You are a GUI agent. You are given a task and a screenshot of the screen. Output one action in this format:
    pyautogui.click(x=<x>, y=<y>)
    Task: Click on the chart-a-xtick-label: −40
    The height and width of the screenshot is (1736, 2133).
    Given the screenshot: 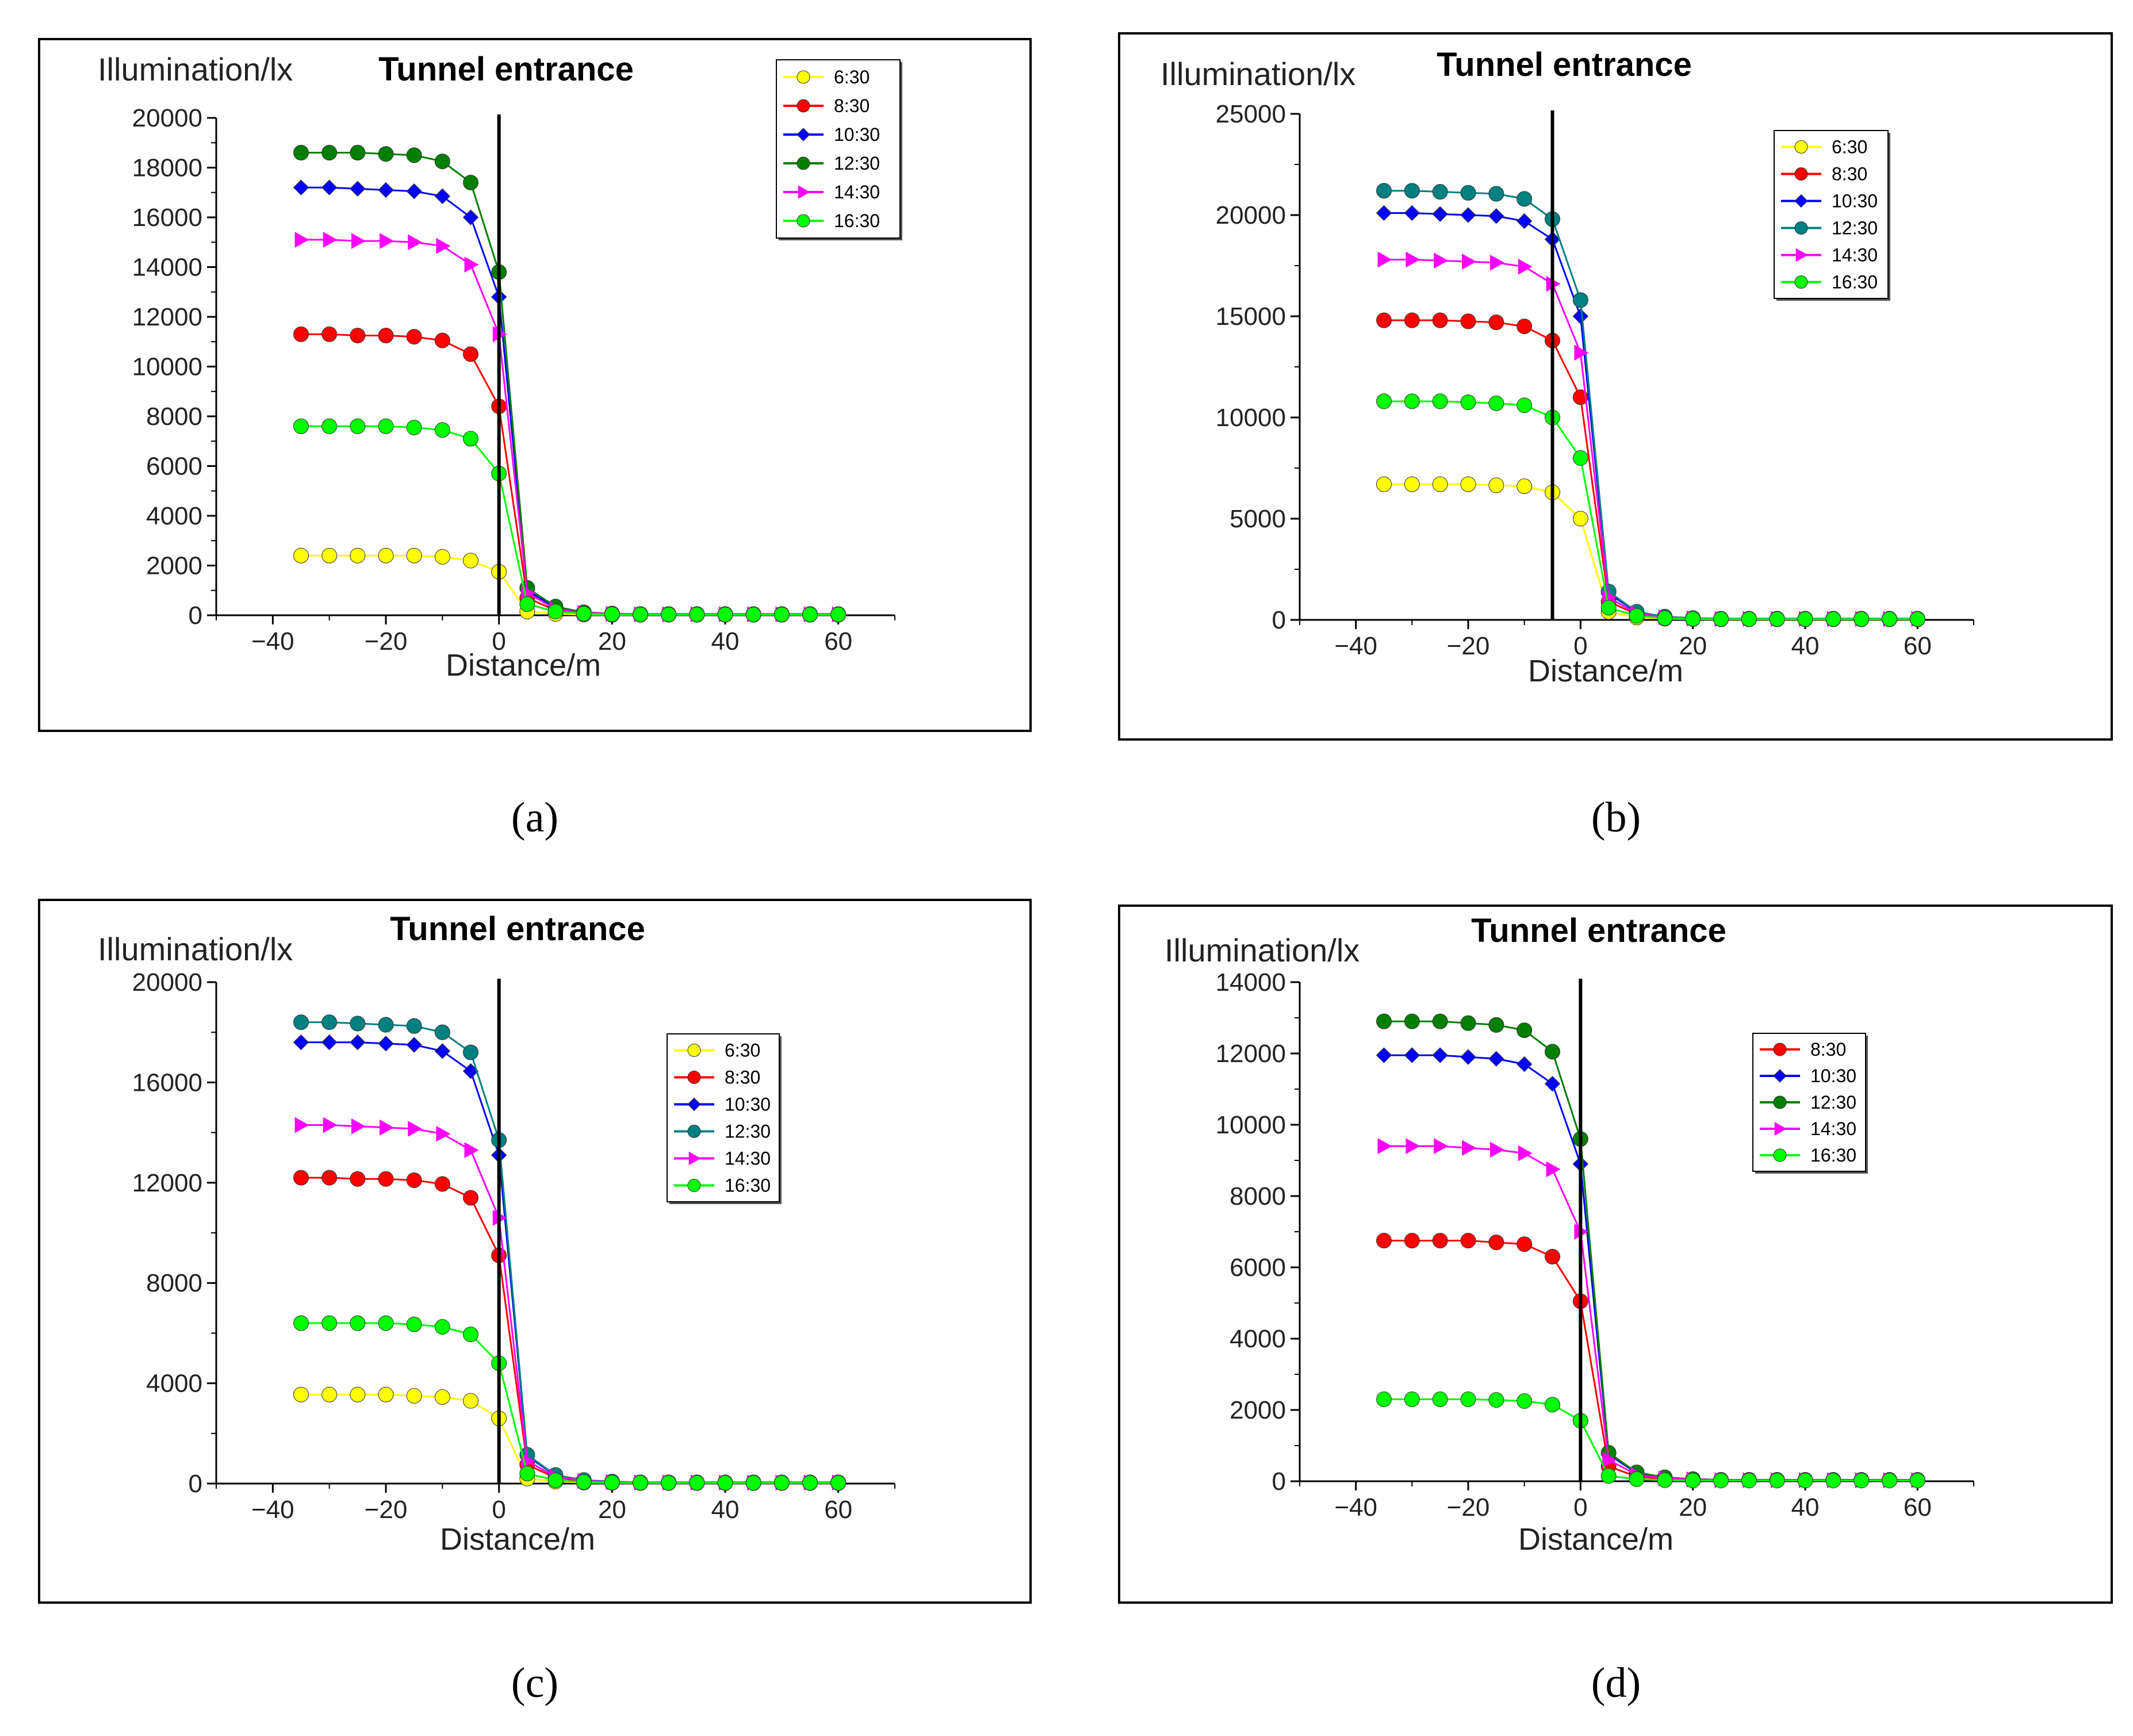 What is the action you would take?
    pyautogui.click(x=272, y=641)
    